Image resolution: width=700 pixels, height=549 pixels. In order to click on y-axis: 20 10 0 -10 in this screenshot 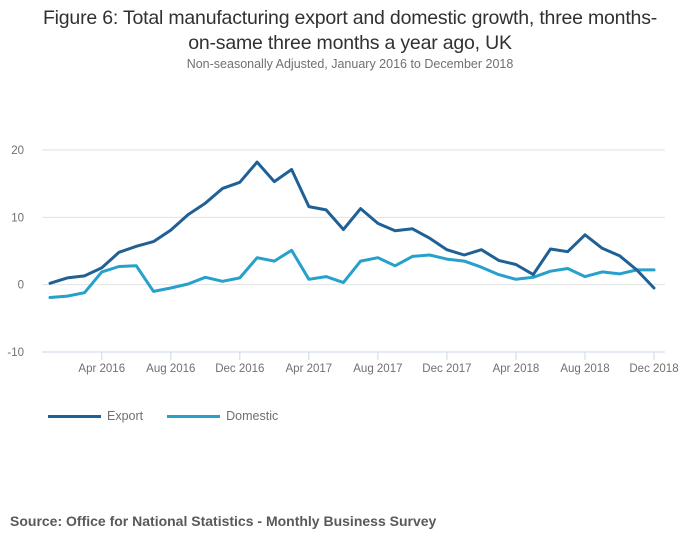, I will do `click(15, 252)`.